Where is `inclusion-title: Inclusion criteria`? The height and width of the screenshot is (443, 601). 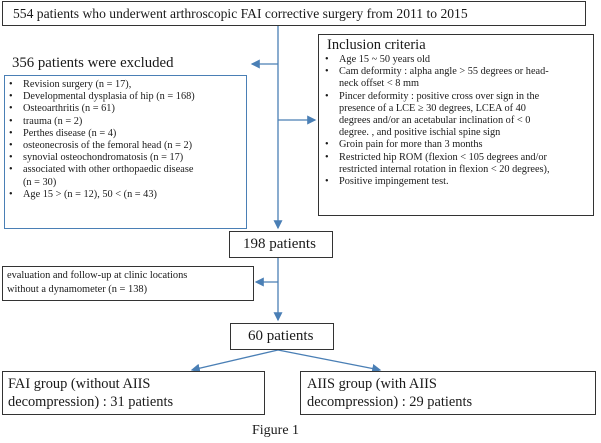
inclusion-title: Inclusion criteria is located at coordinates (376, 45).